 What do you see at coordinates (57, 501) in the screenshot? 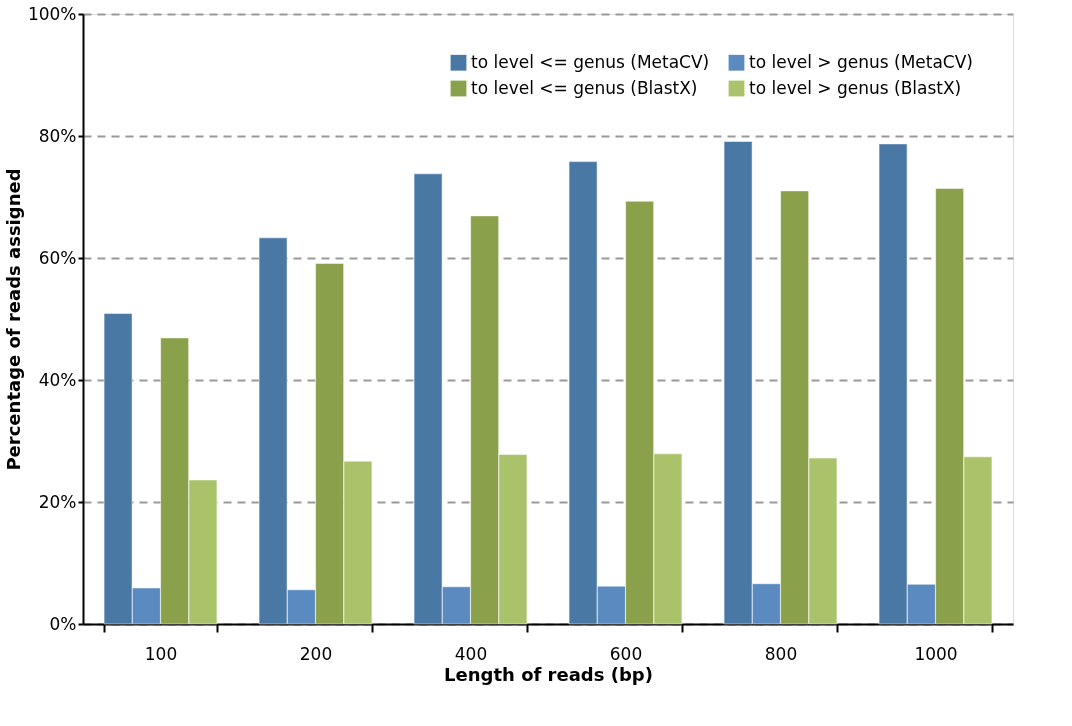
I see `y-tick-label: 20%` at bounding box center [57, 501].